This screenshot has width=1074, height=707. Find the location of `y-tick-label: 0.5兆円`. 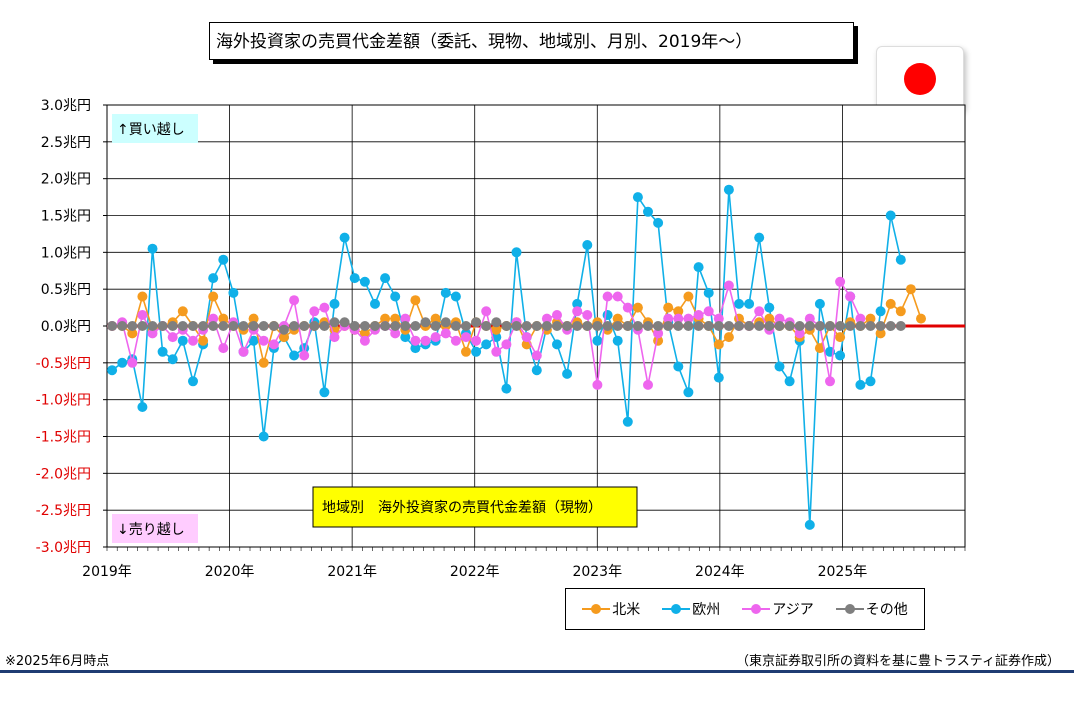

y-tick-label: 0.5兆円 is located at coordinates (66, 290).